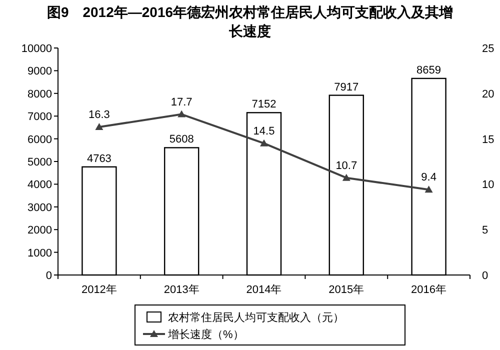 The image size is (500, 350). Describe the element at coordinates (40, 117) in the screenshot. I see `y-tick-label: 7000` at that location.